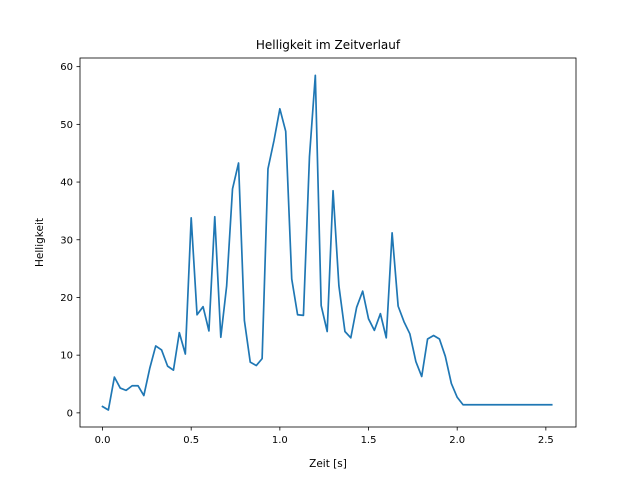 The height and width of the screenshot is (480, 640). What do you see at coordinates (66, 356) in the screenshot?
I see `y-tick-label: 10` at bounding box center [66, 356].